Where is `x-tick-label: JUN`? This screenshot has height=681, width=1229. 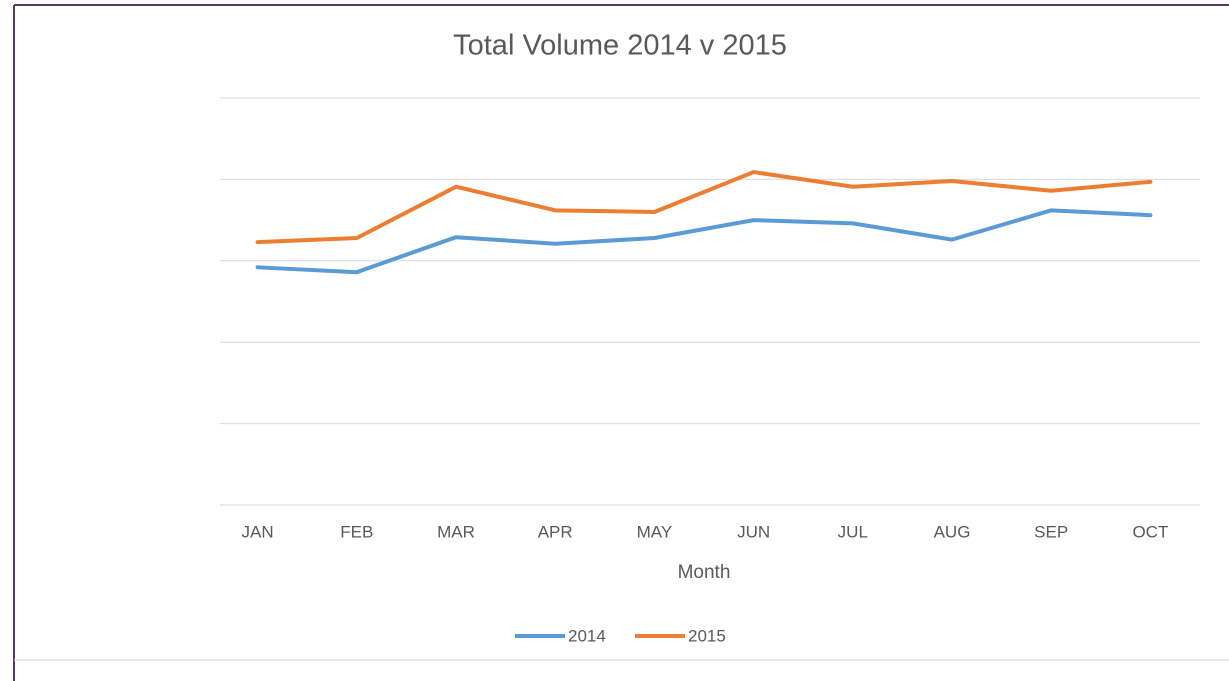 x-tick-label: JUN is located at coordinates (753, 531).